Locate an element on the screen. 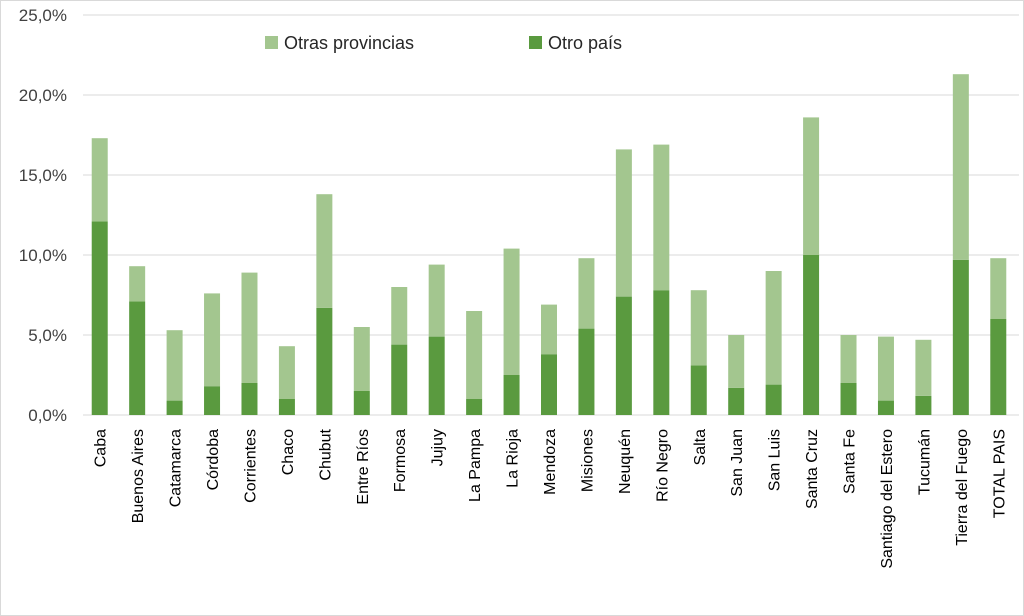 The width and height of the screenshot is (1024, 616). bar-otro-pais-santa-cruz is located at coordinates (811, 335).